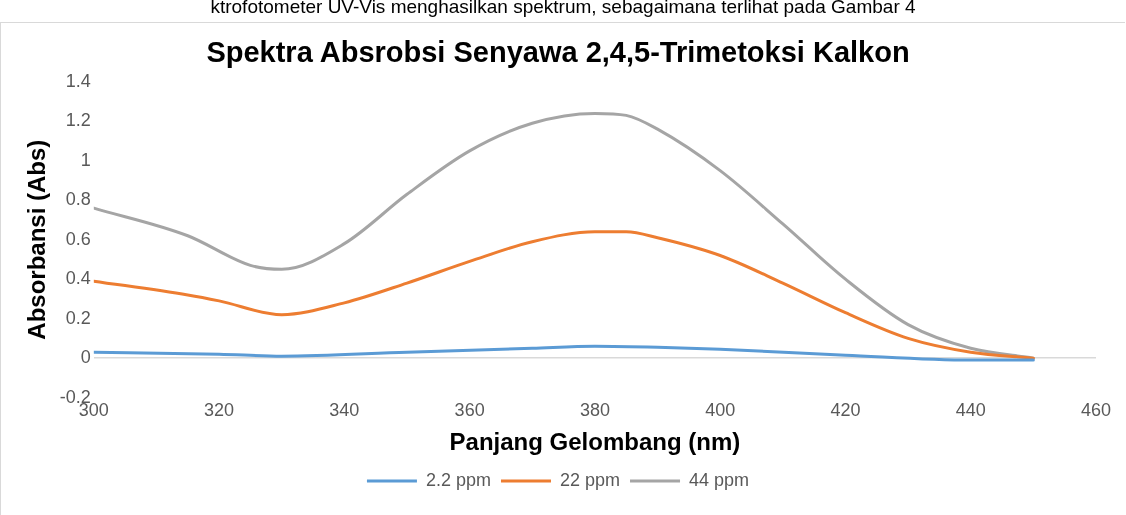 The image size is (1126, 515). Describe the element at coordinates (970, 410) in the screenshot. I see `x-tick-label: 440` at that location.